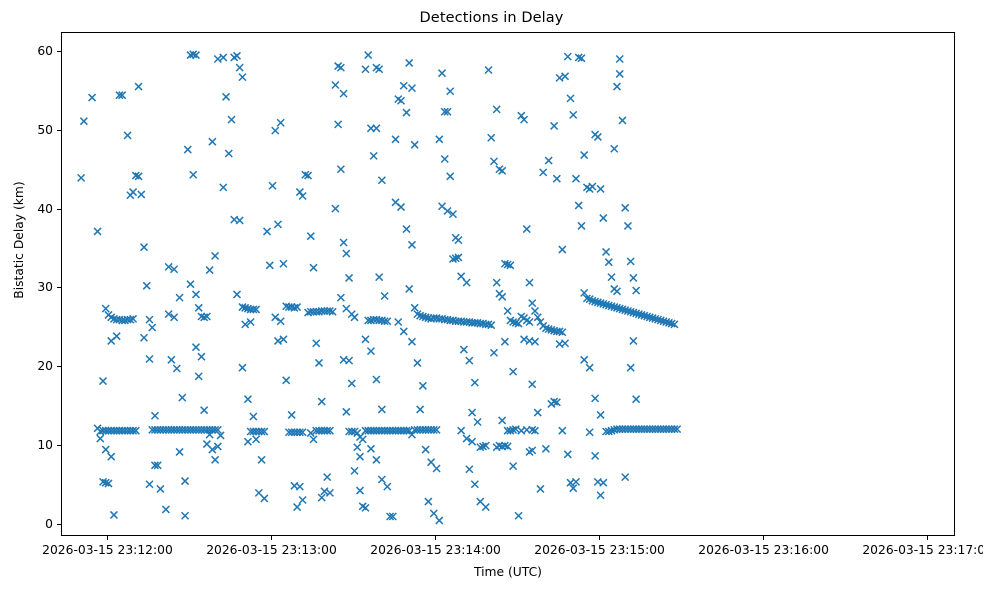  Describe the element at coordinates (49, 523) in the screenshot. I see `y-tick-label: 0` at that location.